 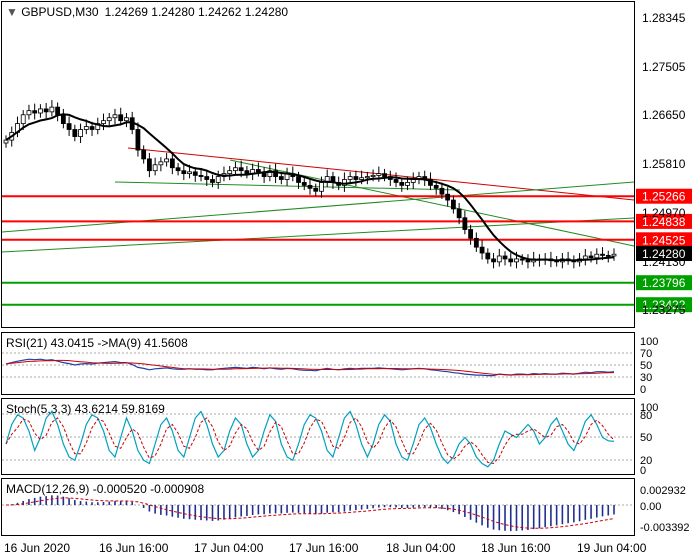 I want to click on macd-histogram, so click(x=312, y=513).